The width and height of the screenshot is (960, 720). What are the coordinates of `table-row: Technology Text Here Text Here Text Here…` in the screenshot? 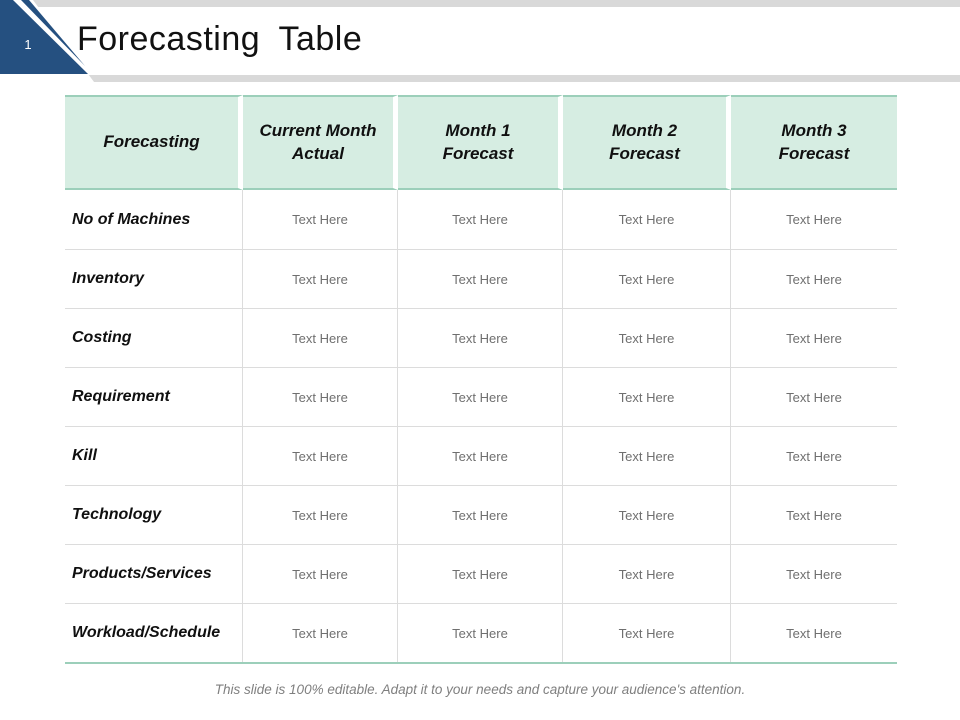 It's located at (481, 514).